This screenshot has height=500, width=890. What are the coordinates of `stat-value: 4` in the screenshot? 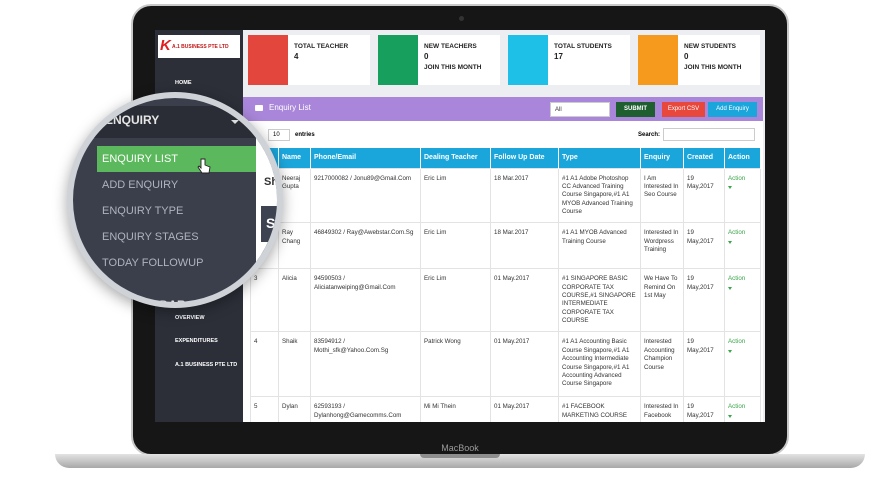 It's located at (296, 56).